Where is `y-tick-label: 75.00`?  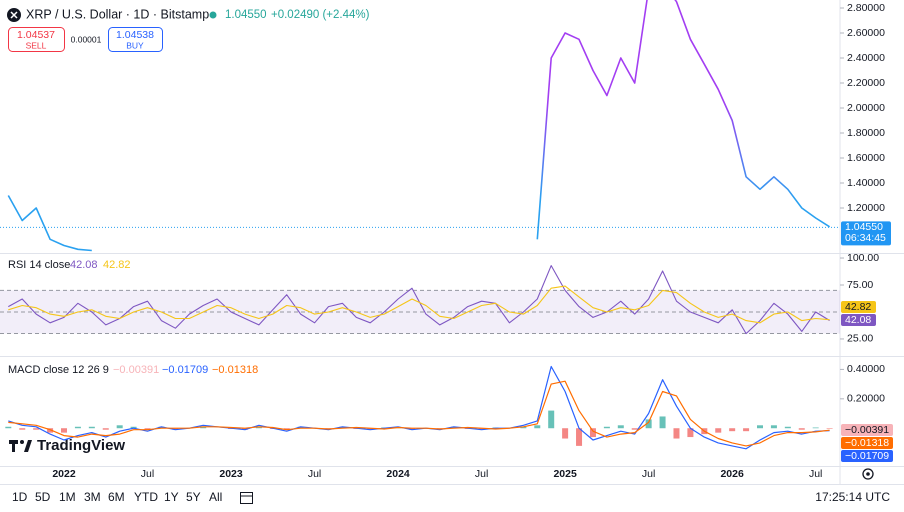 y-tick-label: 75.00 is located at coordinates (860, 285).